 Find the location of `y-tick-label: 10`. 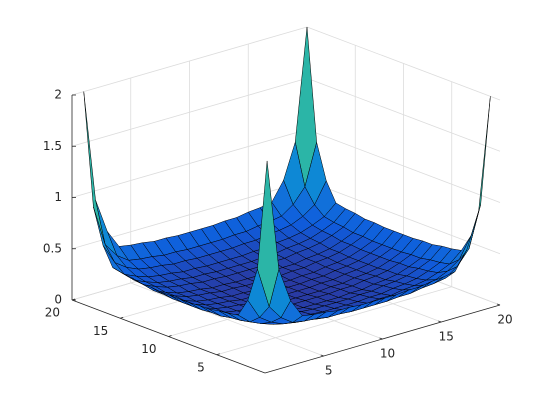

y-tick-label: 10 is located at coordinates (148, 349).